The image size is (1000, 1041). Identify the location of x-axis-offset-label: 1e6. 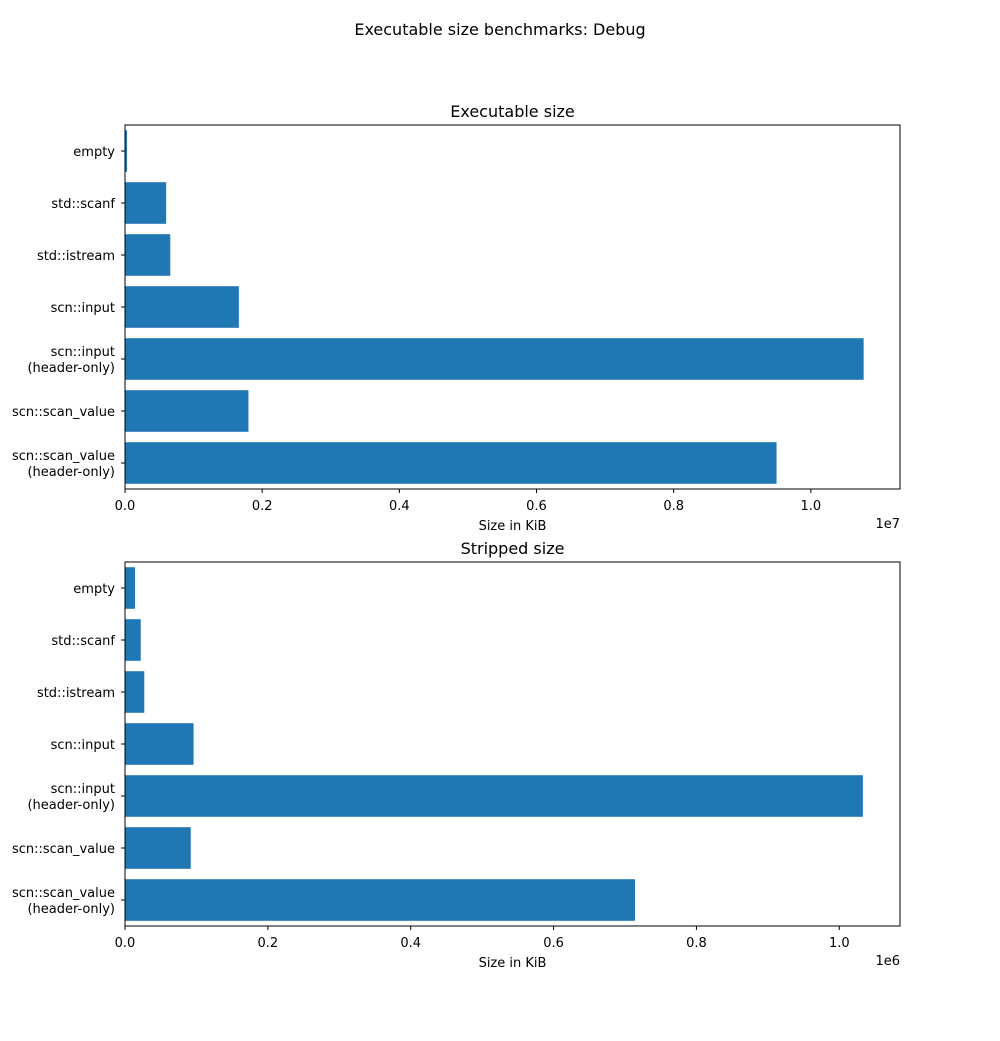
(887, 961).